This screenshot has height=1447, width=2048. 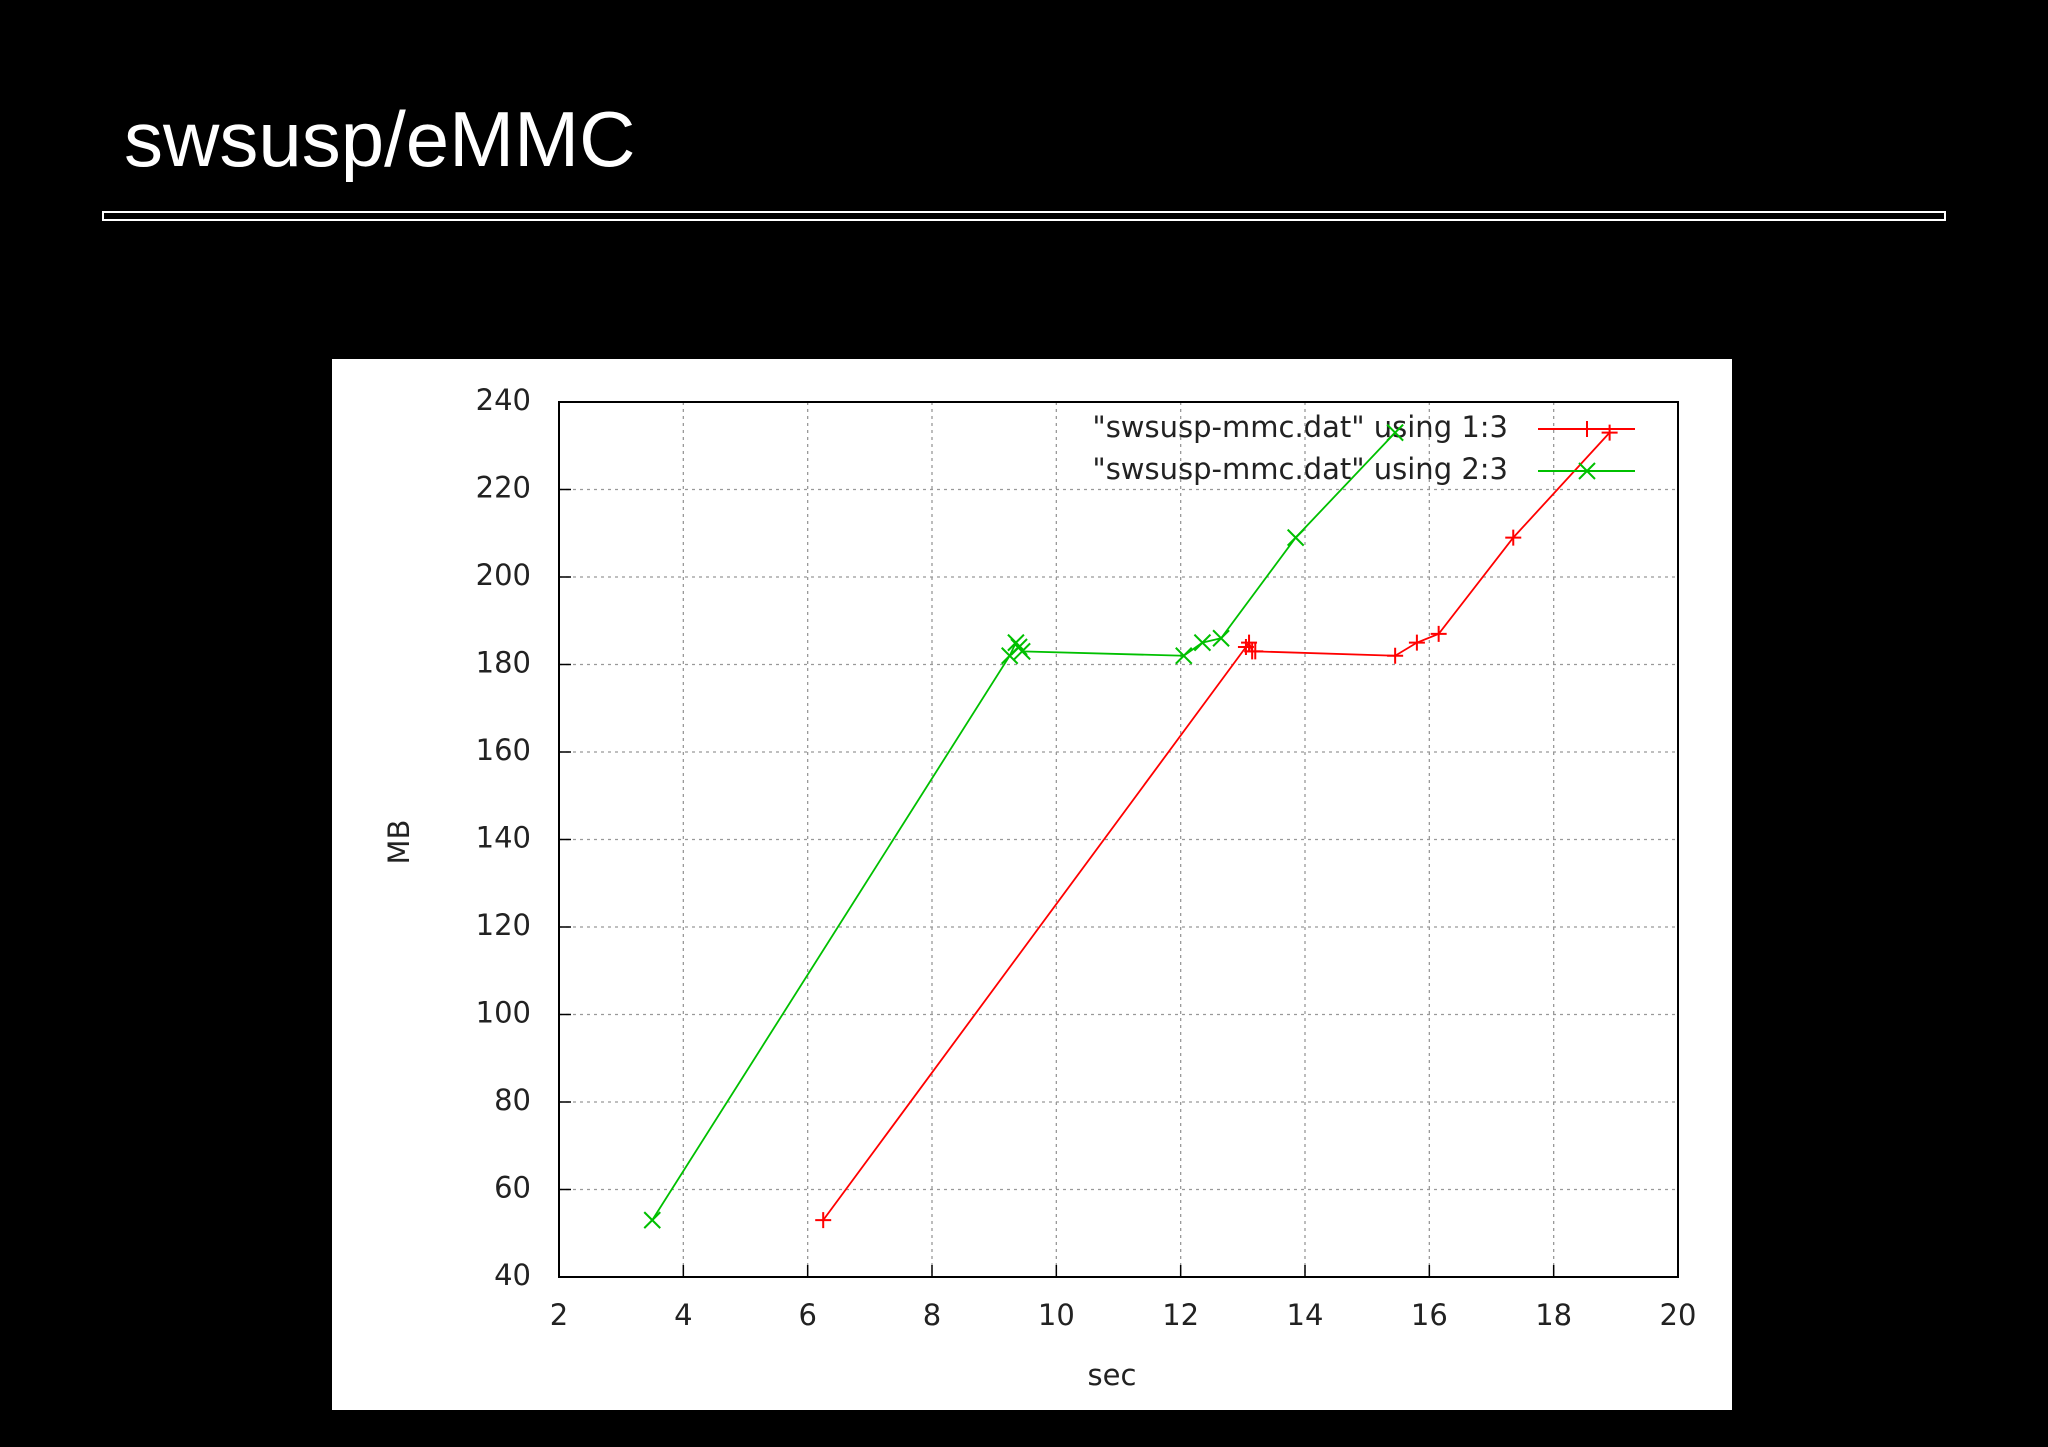 What do you see at coordinates (512, 1275) in the screenshot?
I see `y-tick-label: 40` at bounding box center [512, 1275].